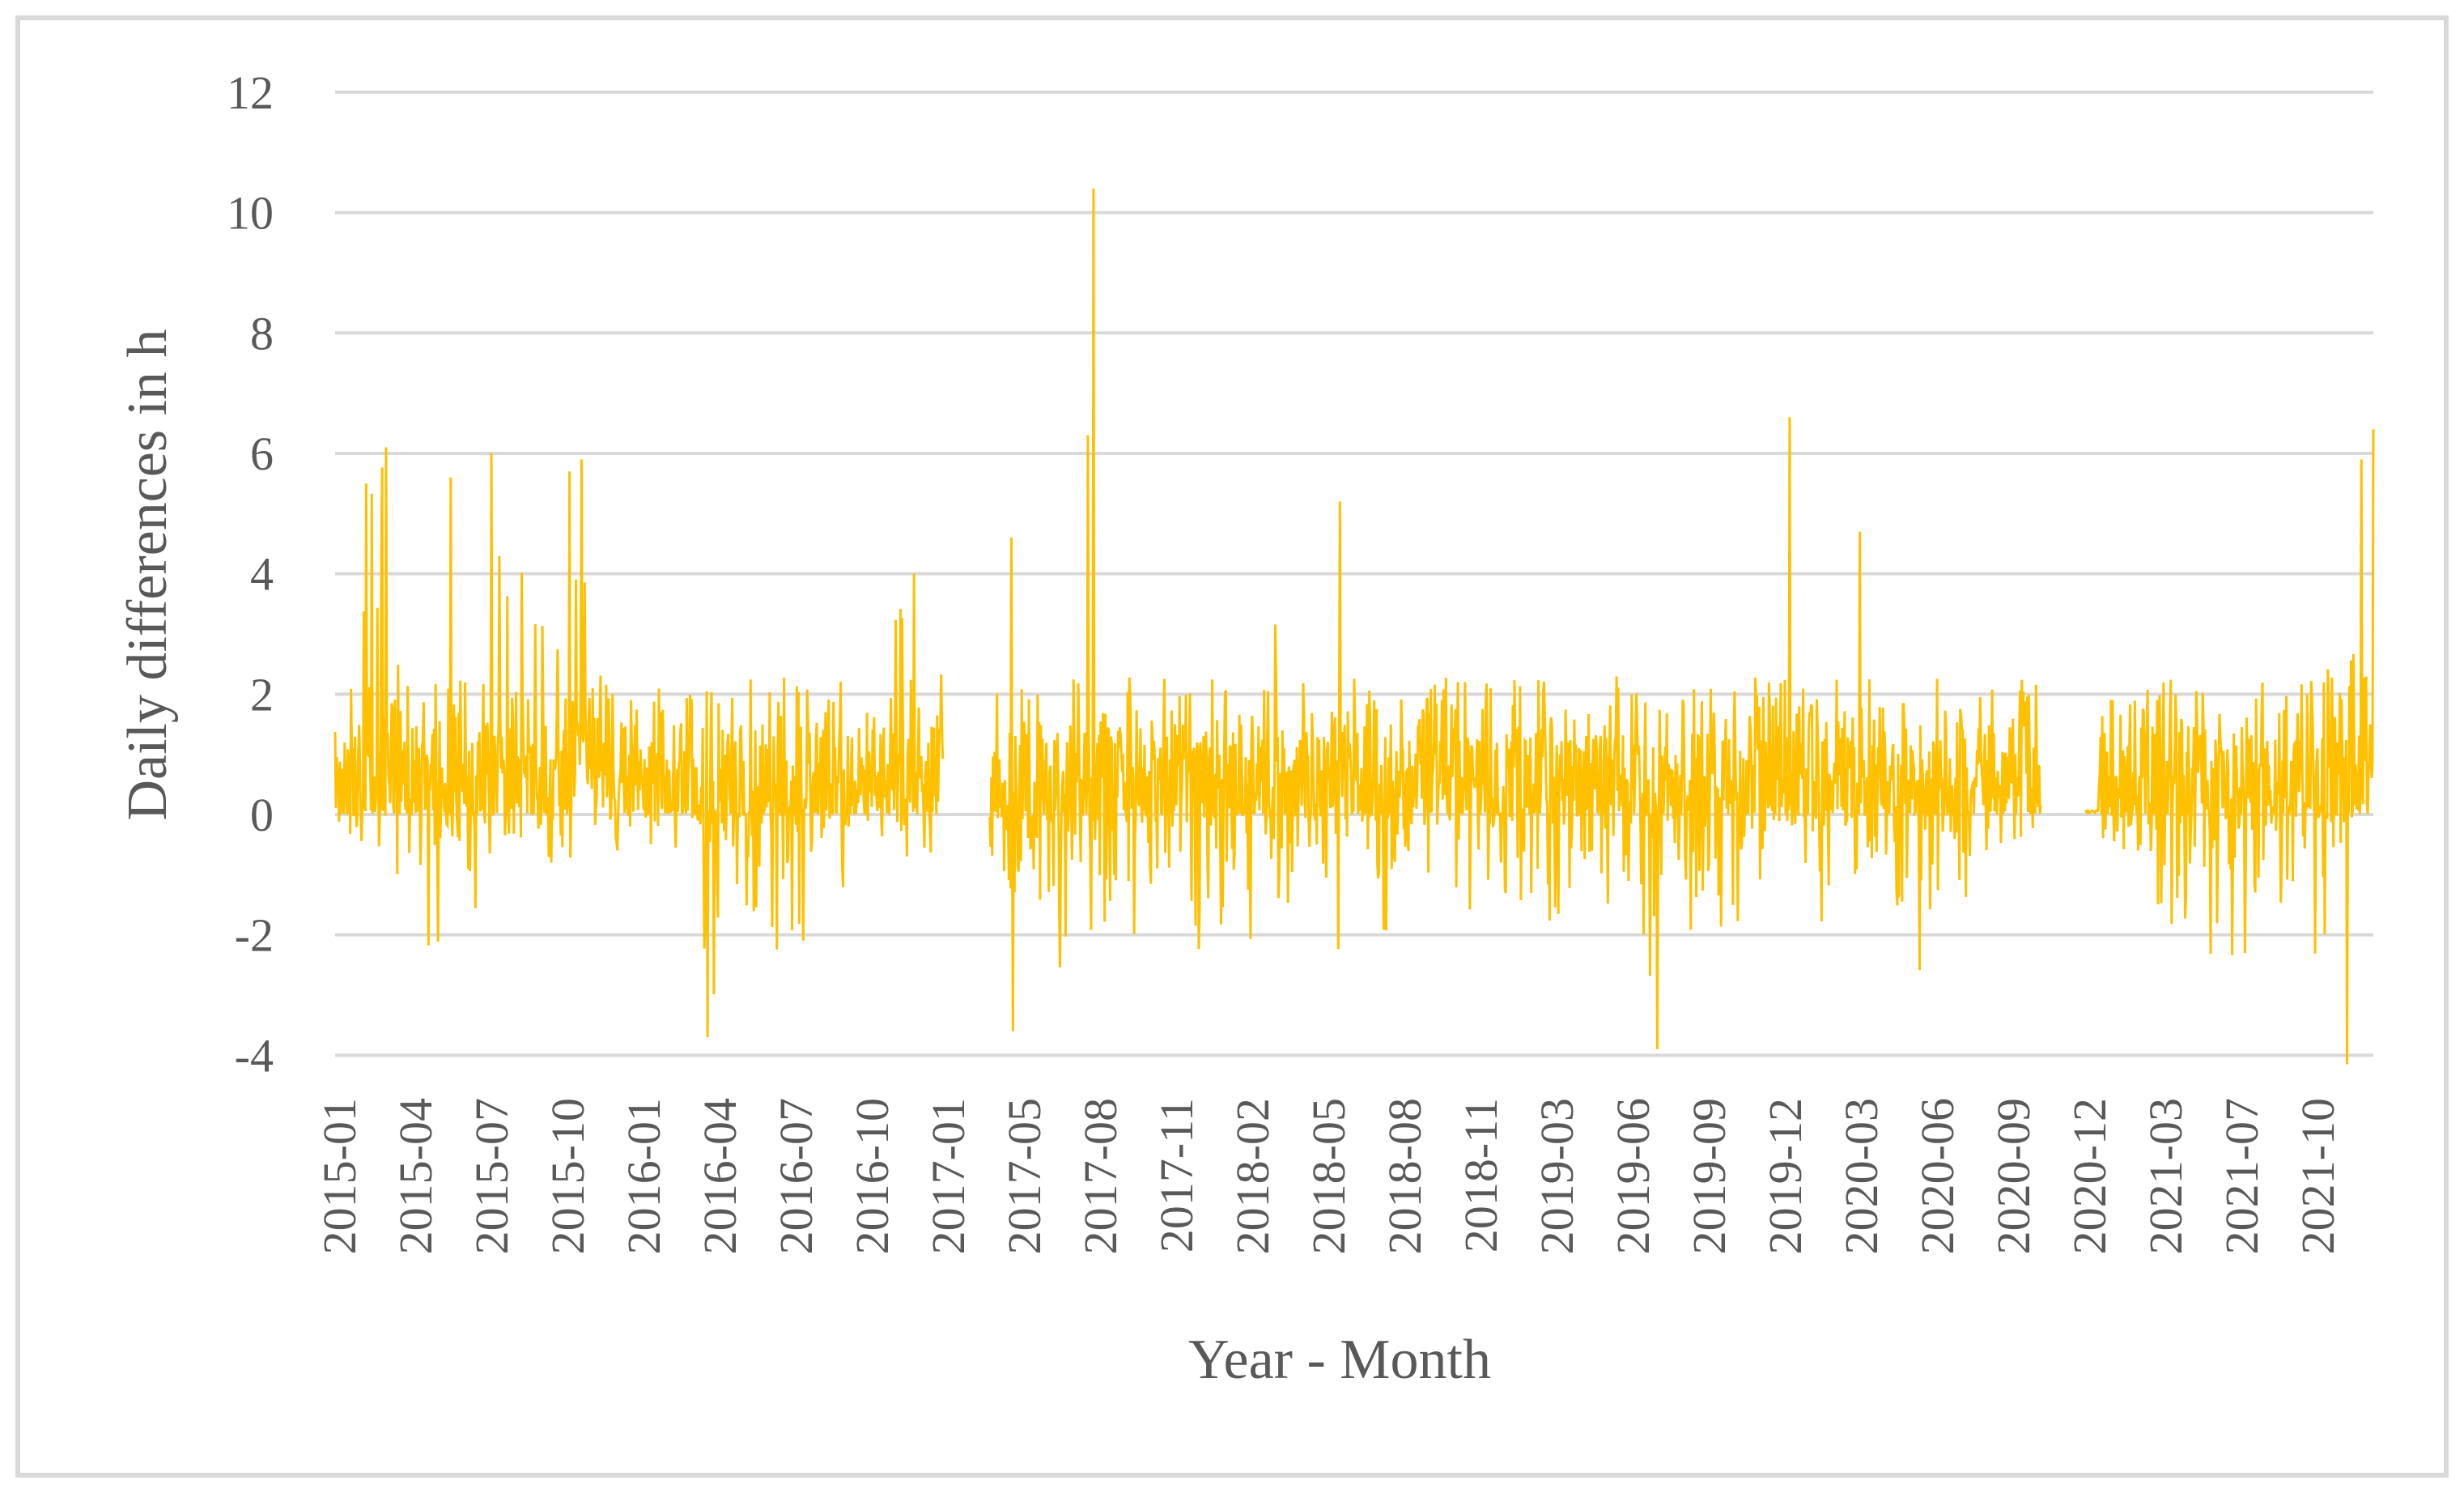 Image resolution: width=2464 pixels, height=1493 pixels. What do you see at coordinates (1633, 1176) in the screenshot?
I see `x-tick-label: 2019-06` at bounding box center [1633, 1176].